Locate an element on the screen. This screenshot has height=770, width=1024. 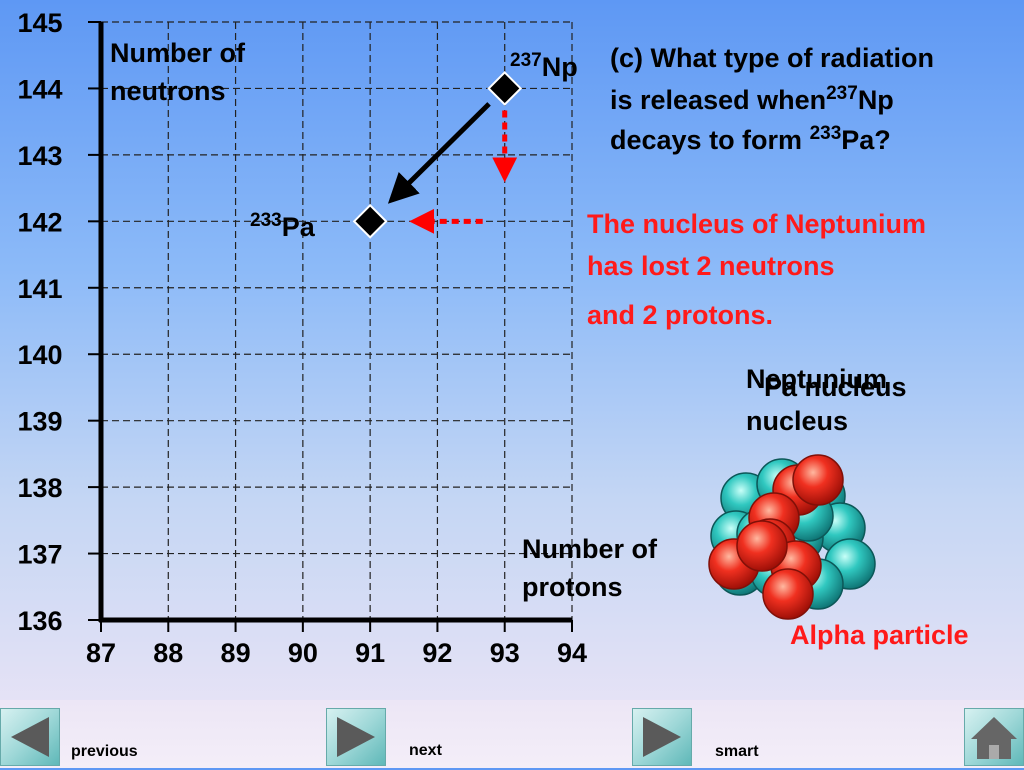
arrows is located at coordinates (452, 168).